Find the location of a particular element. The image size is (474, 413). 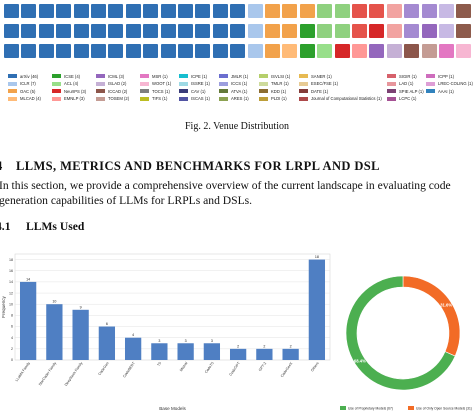

bar-value-label: 9 is located at coordinates (81, 307).